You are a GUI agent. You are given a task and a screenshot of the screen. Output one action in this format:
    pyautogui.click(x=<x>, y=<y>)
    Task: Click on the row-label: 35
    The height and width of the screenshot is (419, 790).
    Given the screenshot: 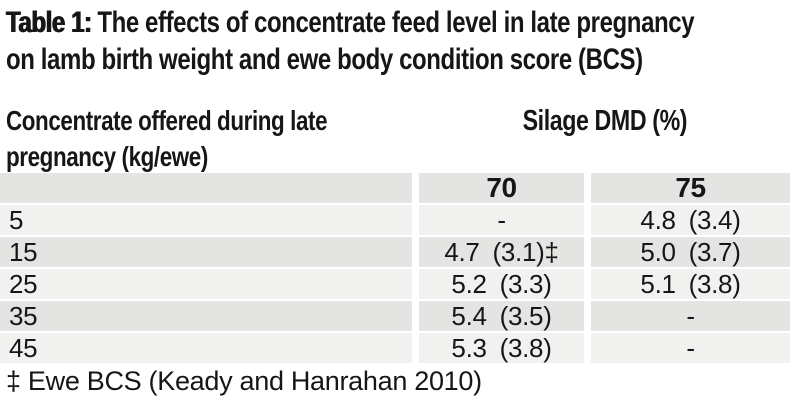 What is the action you would take?
    pyautogui.click(x=206, y=316)
    